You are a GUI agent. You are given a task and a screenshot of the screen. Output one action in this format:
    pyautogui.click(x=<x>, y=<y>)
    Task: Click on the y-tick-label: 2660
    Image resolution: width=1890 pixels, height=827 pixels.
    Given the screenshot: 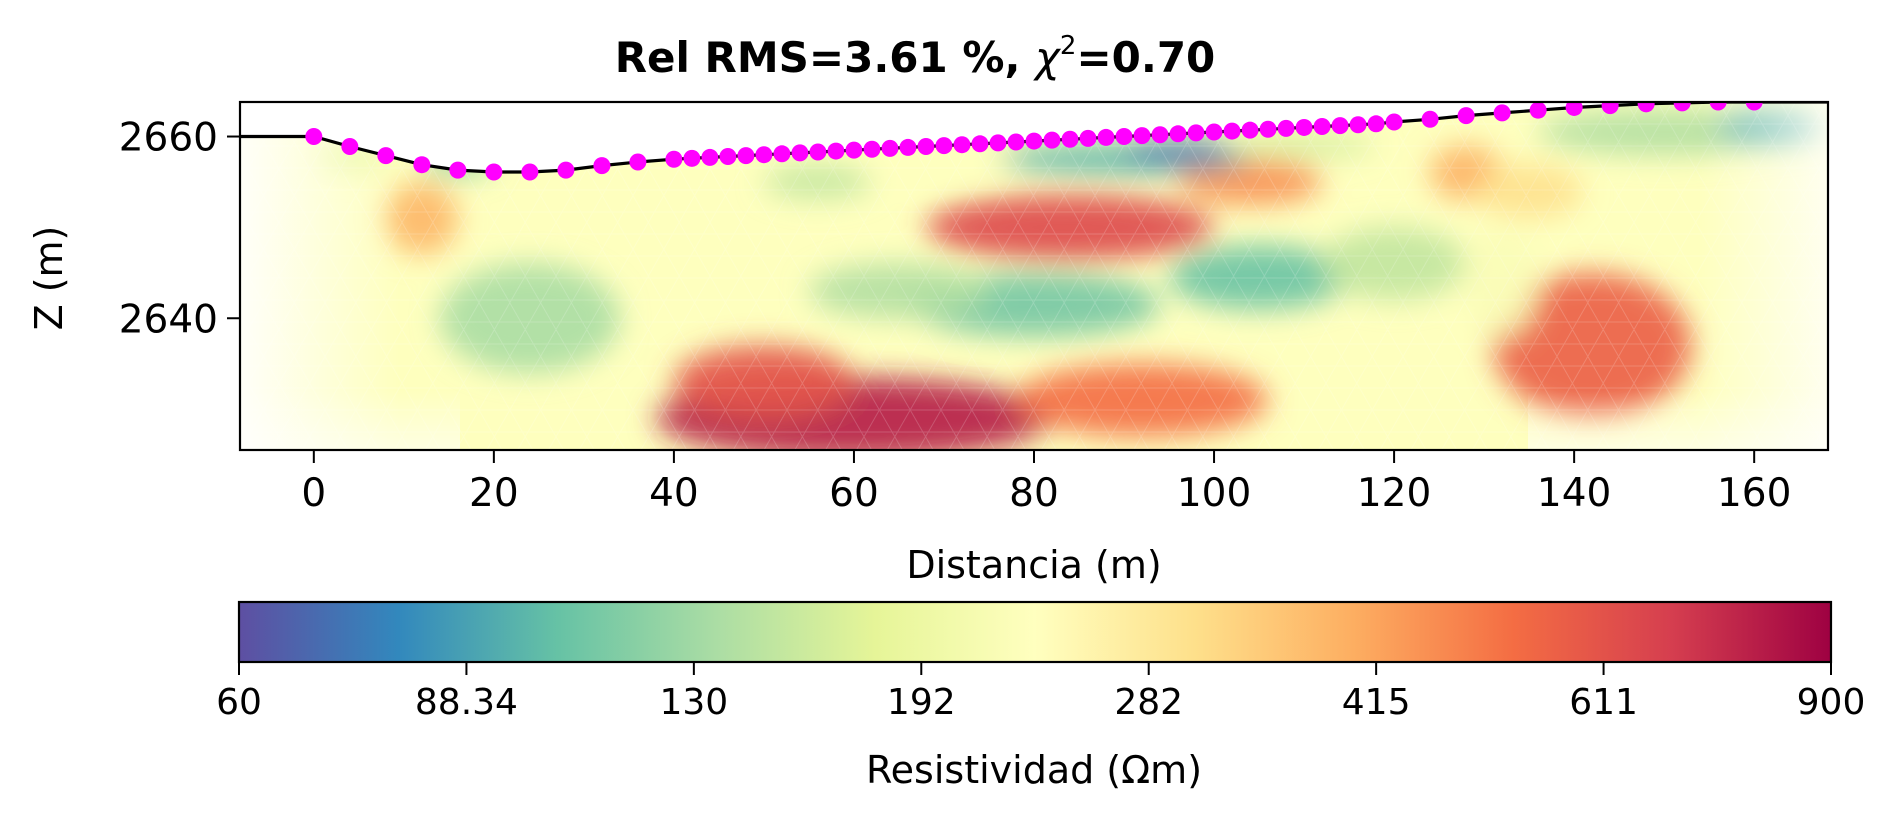 What is the action you would take?
    pyautogui.click(x=168, y=138)
    